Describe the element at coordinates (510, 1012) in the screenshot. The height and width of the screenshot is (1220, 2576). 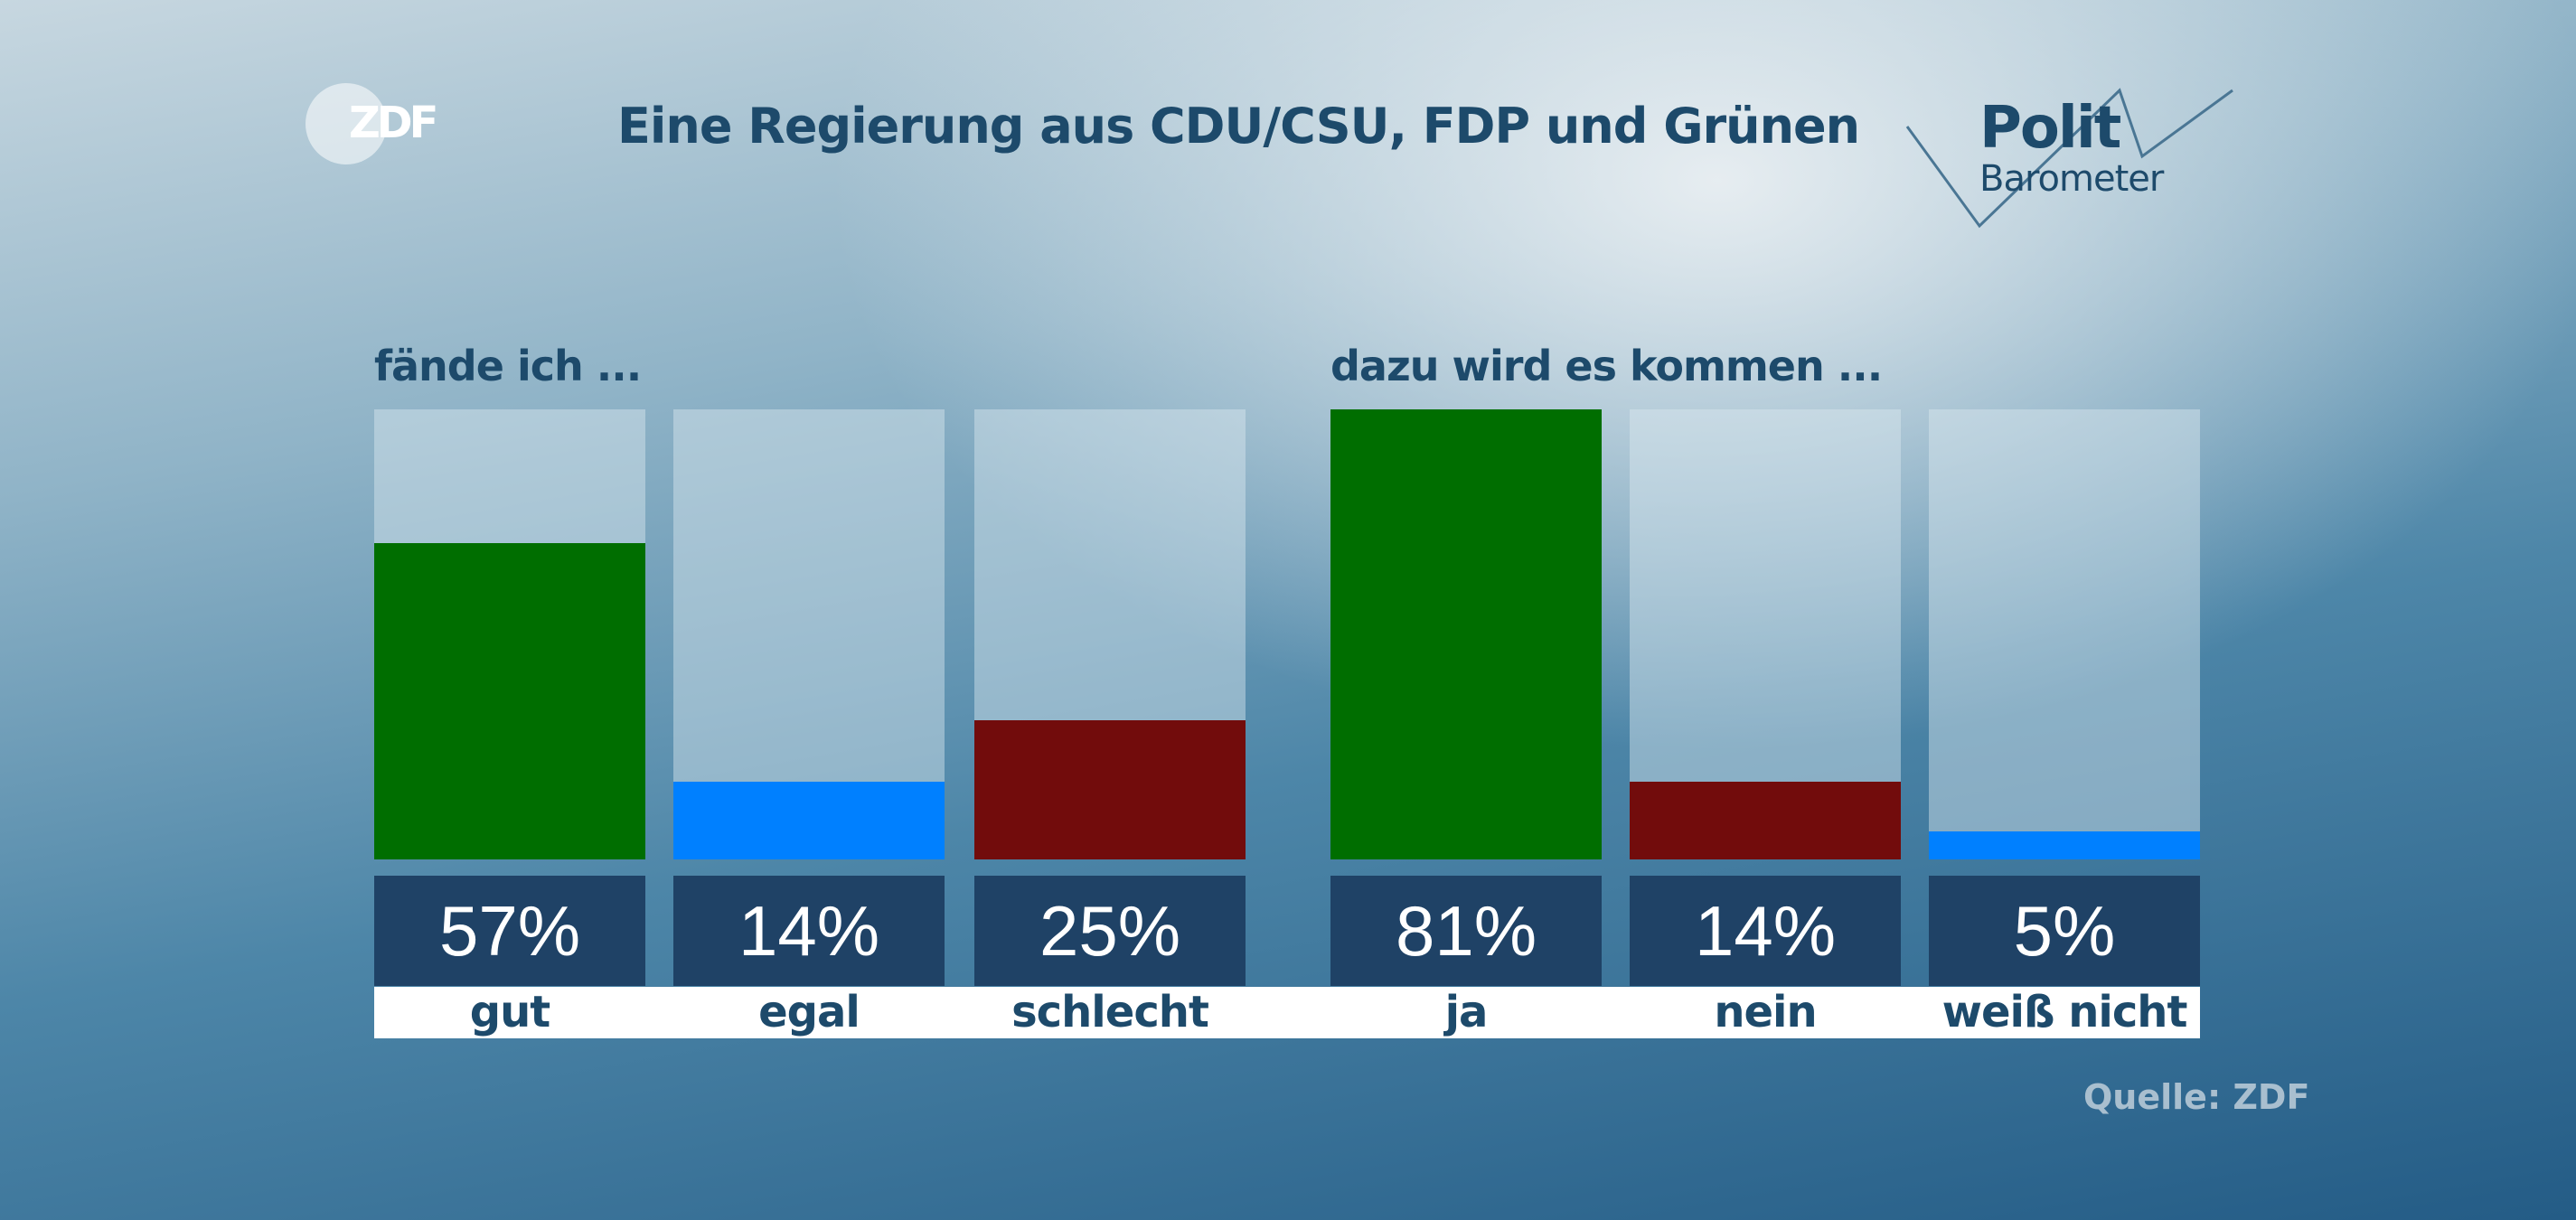
I see `category-label: gut` at that location.